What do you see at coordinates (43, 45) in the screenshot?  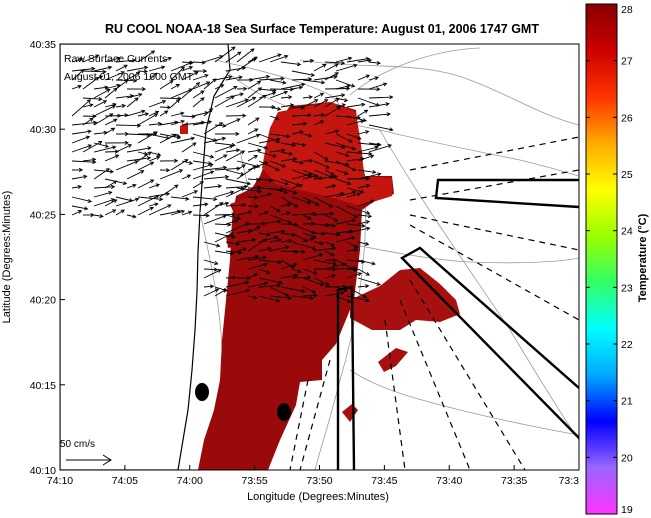 I see `y-tick-label: 40:35` at bounding box center [43, 45].